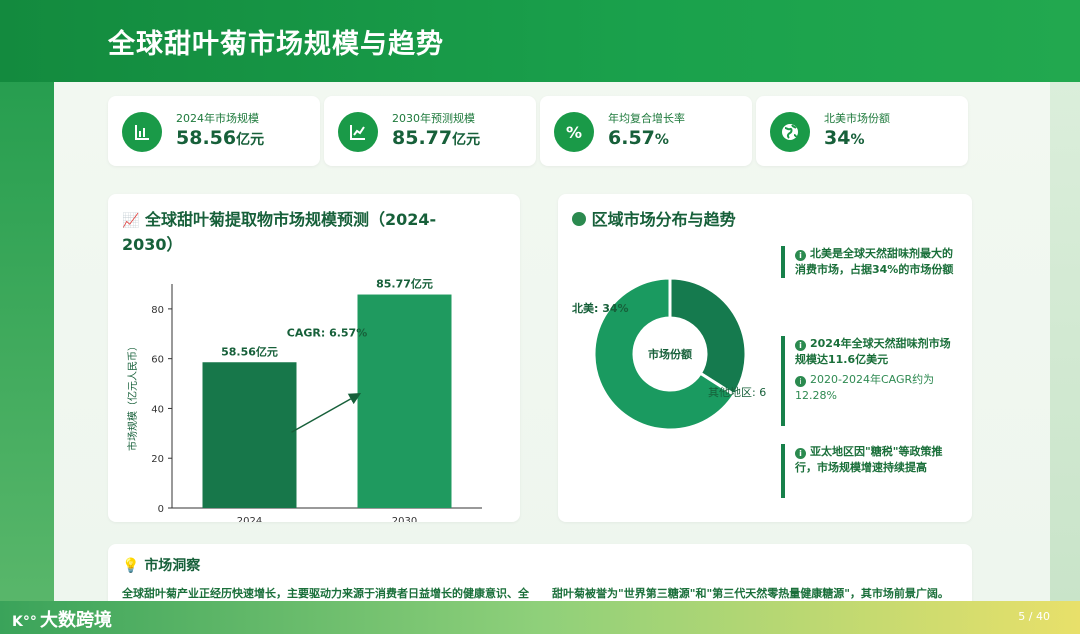  What do you see at coordinates (24, 622) in the screenshot?
I see `logo-icon: K°°` at bounding box center [24, 622].